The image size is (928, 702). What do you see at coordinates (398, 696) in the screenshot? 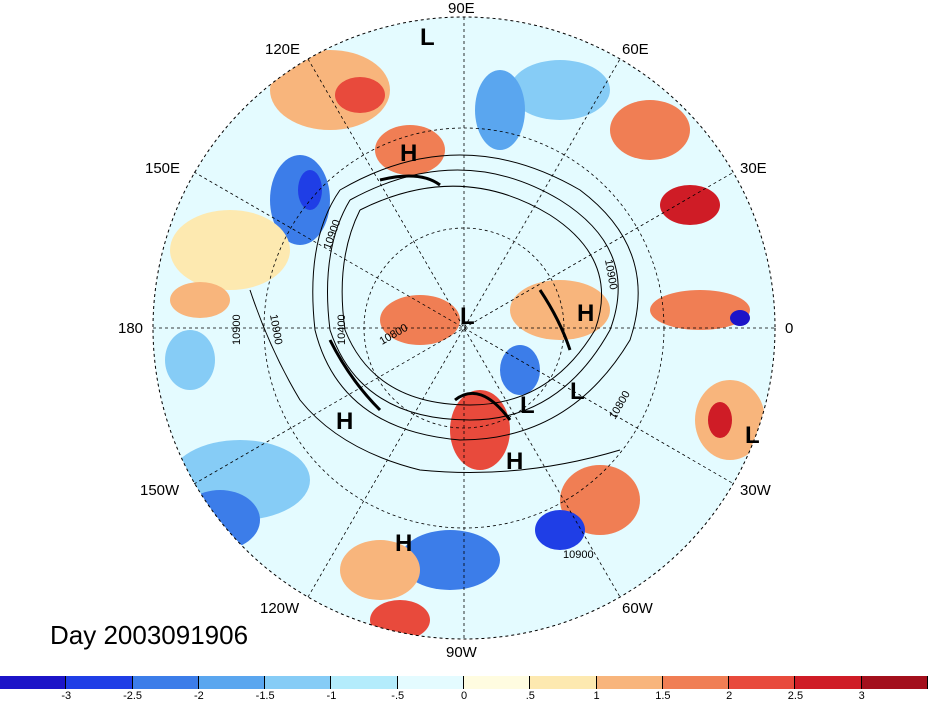
I see `colorbar-tick-label: -.5` at bounding box center [398, 696].